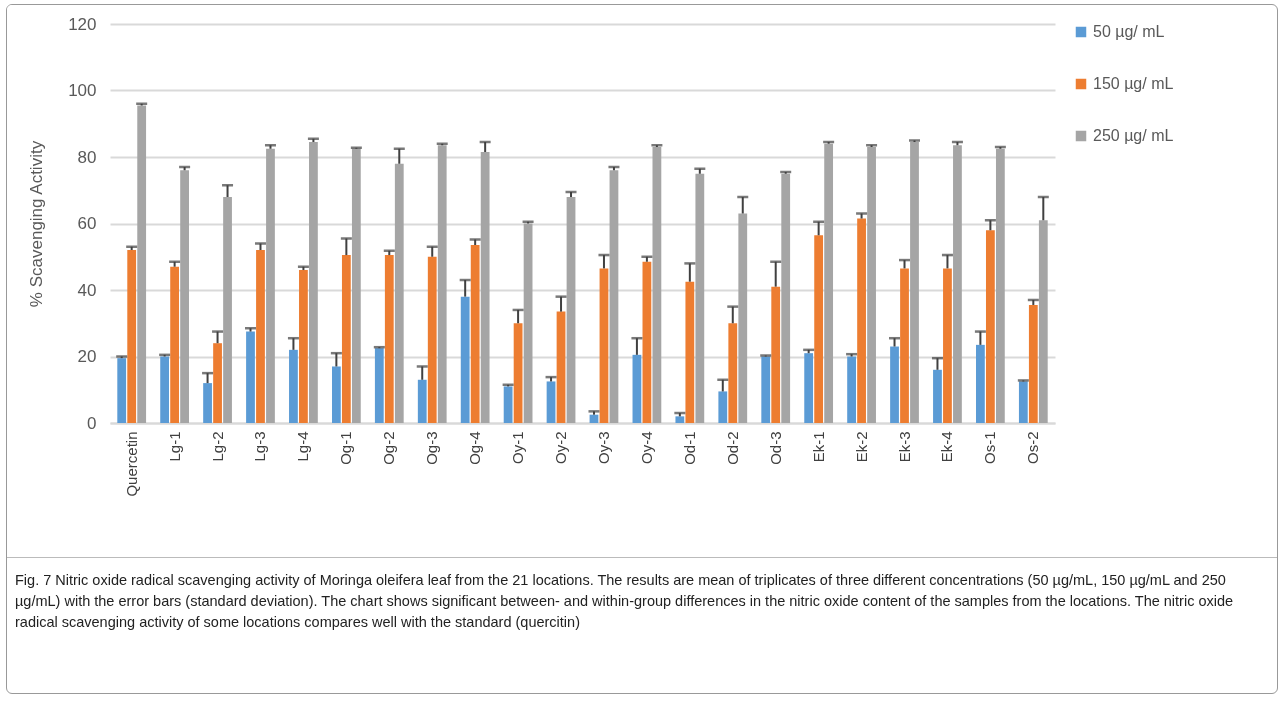  Describe the element at coordinates (904, 447) in the screenshot. I see `x-tick-label: Ek-3` at that location.